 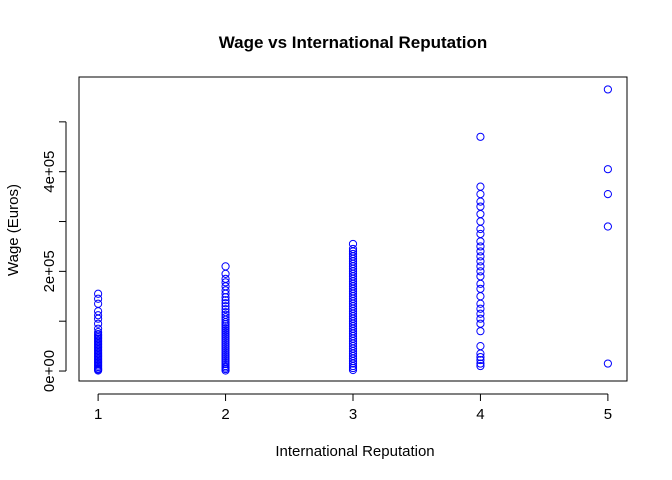 I want to click on y-tick-label: 0e+00, so click(x=49, y=371).